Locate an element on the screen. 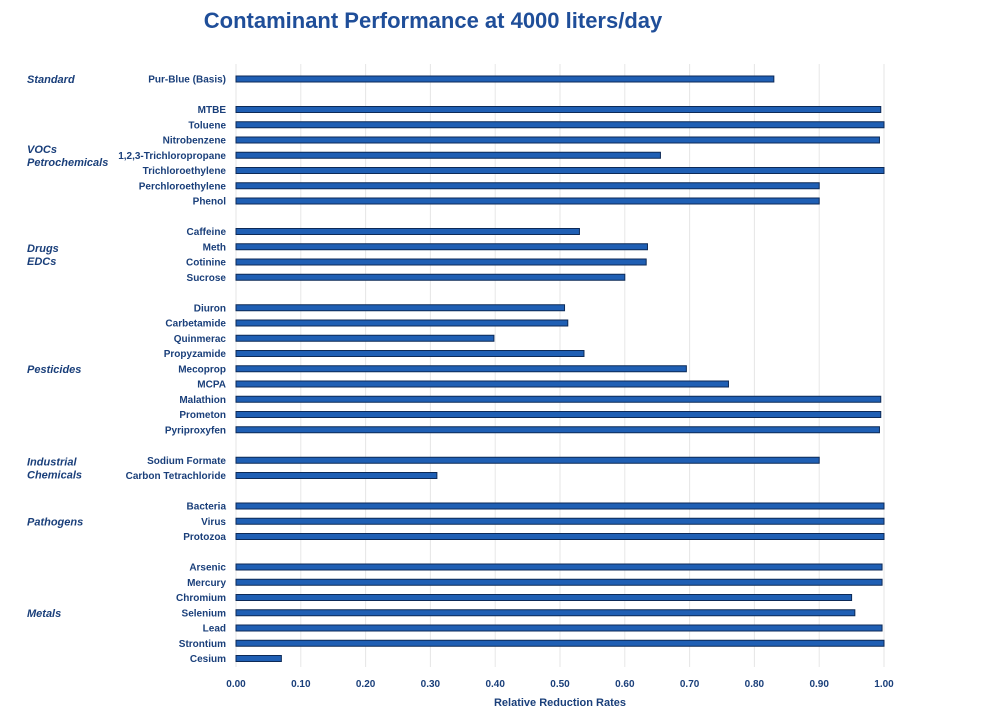 This screenshot has height=717, width=997. category-label: Cotinine is located at coordinates (206, 263).